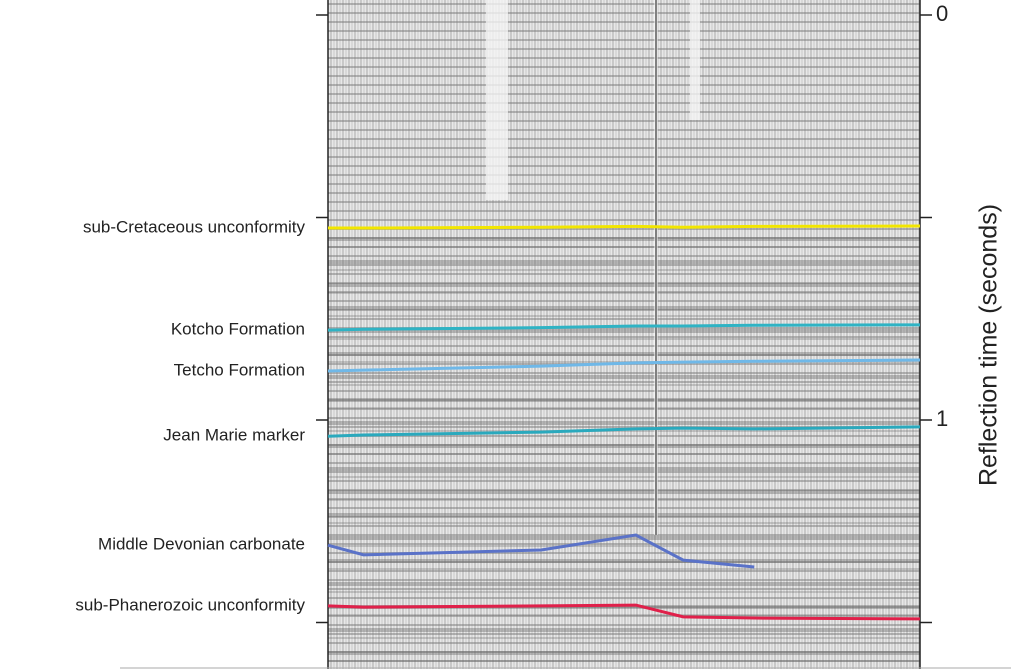  Describe the element at coordinates (989, 345) in the screenshot. I see `y-axis-label: Reflection time (seconds)` at that location.